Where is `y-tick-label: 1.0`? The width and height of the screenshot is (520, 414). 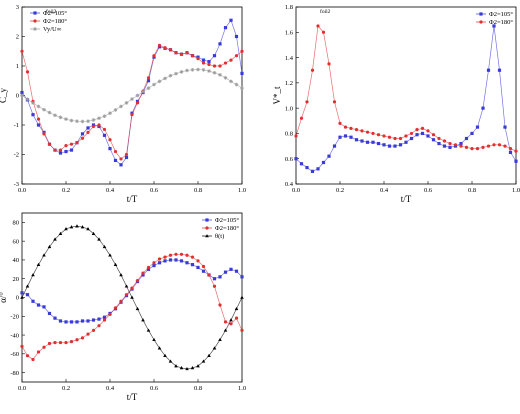 y-tick-label: 1.0 is located at coordinates (289, 108).